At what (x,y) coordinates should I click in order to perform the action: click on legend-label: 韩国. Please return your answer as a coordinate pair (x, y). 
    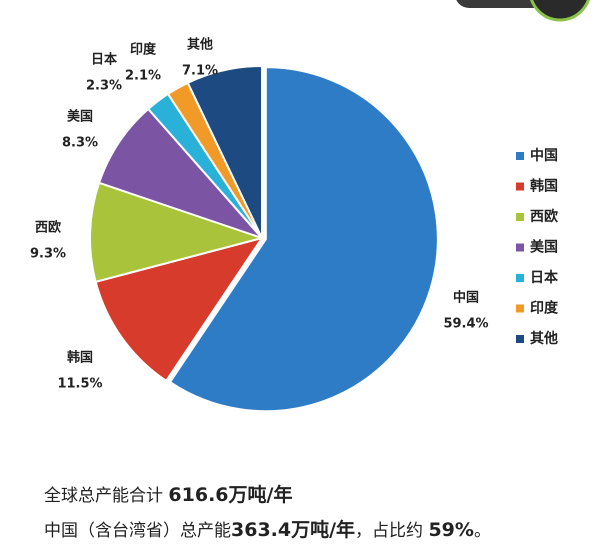
    Looking at the image, I should click on (544, 186).